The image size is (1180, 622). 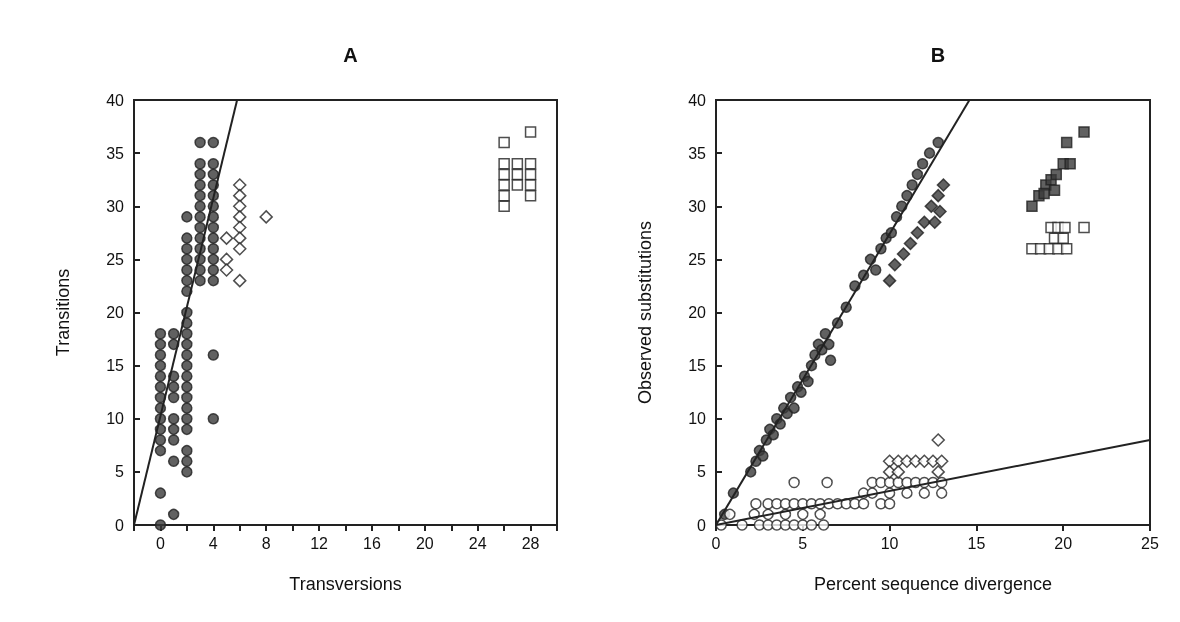 I want to click on y-axis-title: Transitions, so click(x=63, y=312).